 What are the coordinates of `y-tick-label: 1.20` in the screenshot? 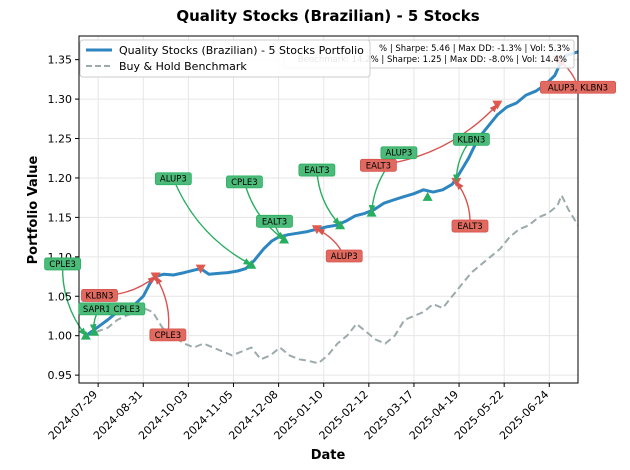 It's located at (60, 178).